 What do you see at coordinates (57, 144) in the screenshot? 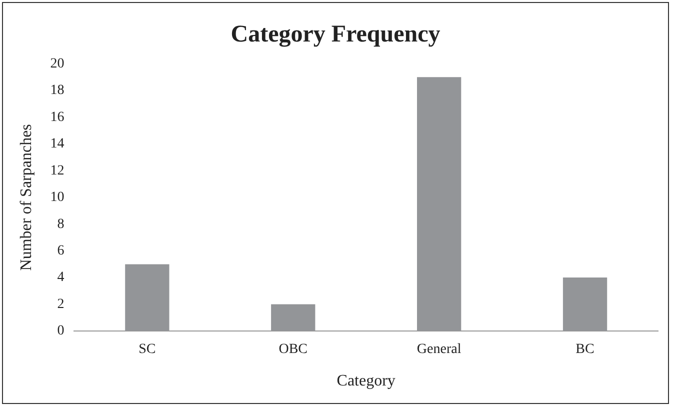
I see `y-tick-label: 14` at bounding box center [57, 144].